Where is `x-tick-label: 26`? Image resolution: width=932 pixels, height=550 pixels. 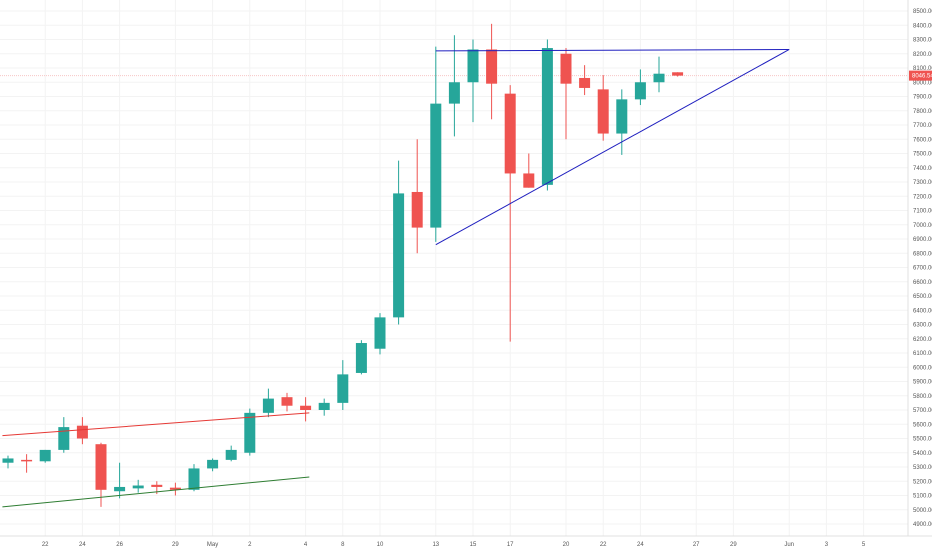
x-tick-label: 26 is located at coordinates (119, 545).